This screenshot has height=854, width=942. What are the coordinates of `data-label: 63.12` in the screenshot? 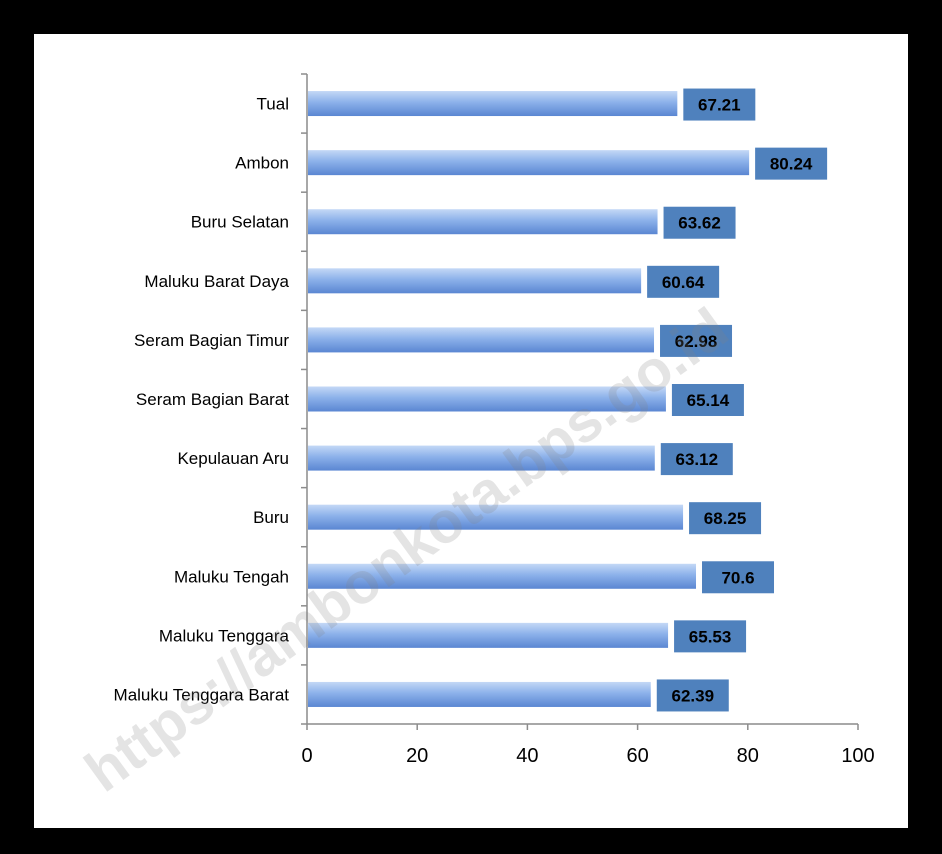 It's located at (697, 459).